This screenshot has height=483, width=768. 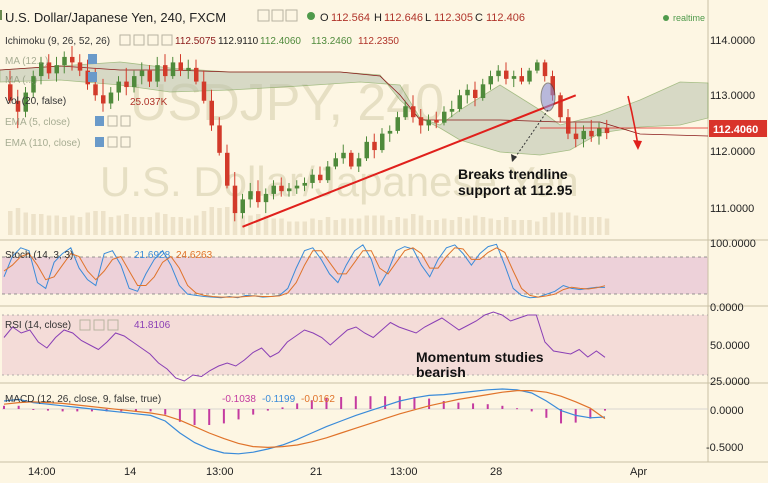 What do you see at coordinates (39, 255) in the screenshot?
I see `stoch-label: Stoch (14, 3, 3)` at bounding box center [39, 255].